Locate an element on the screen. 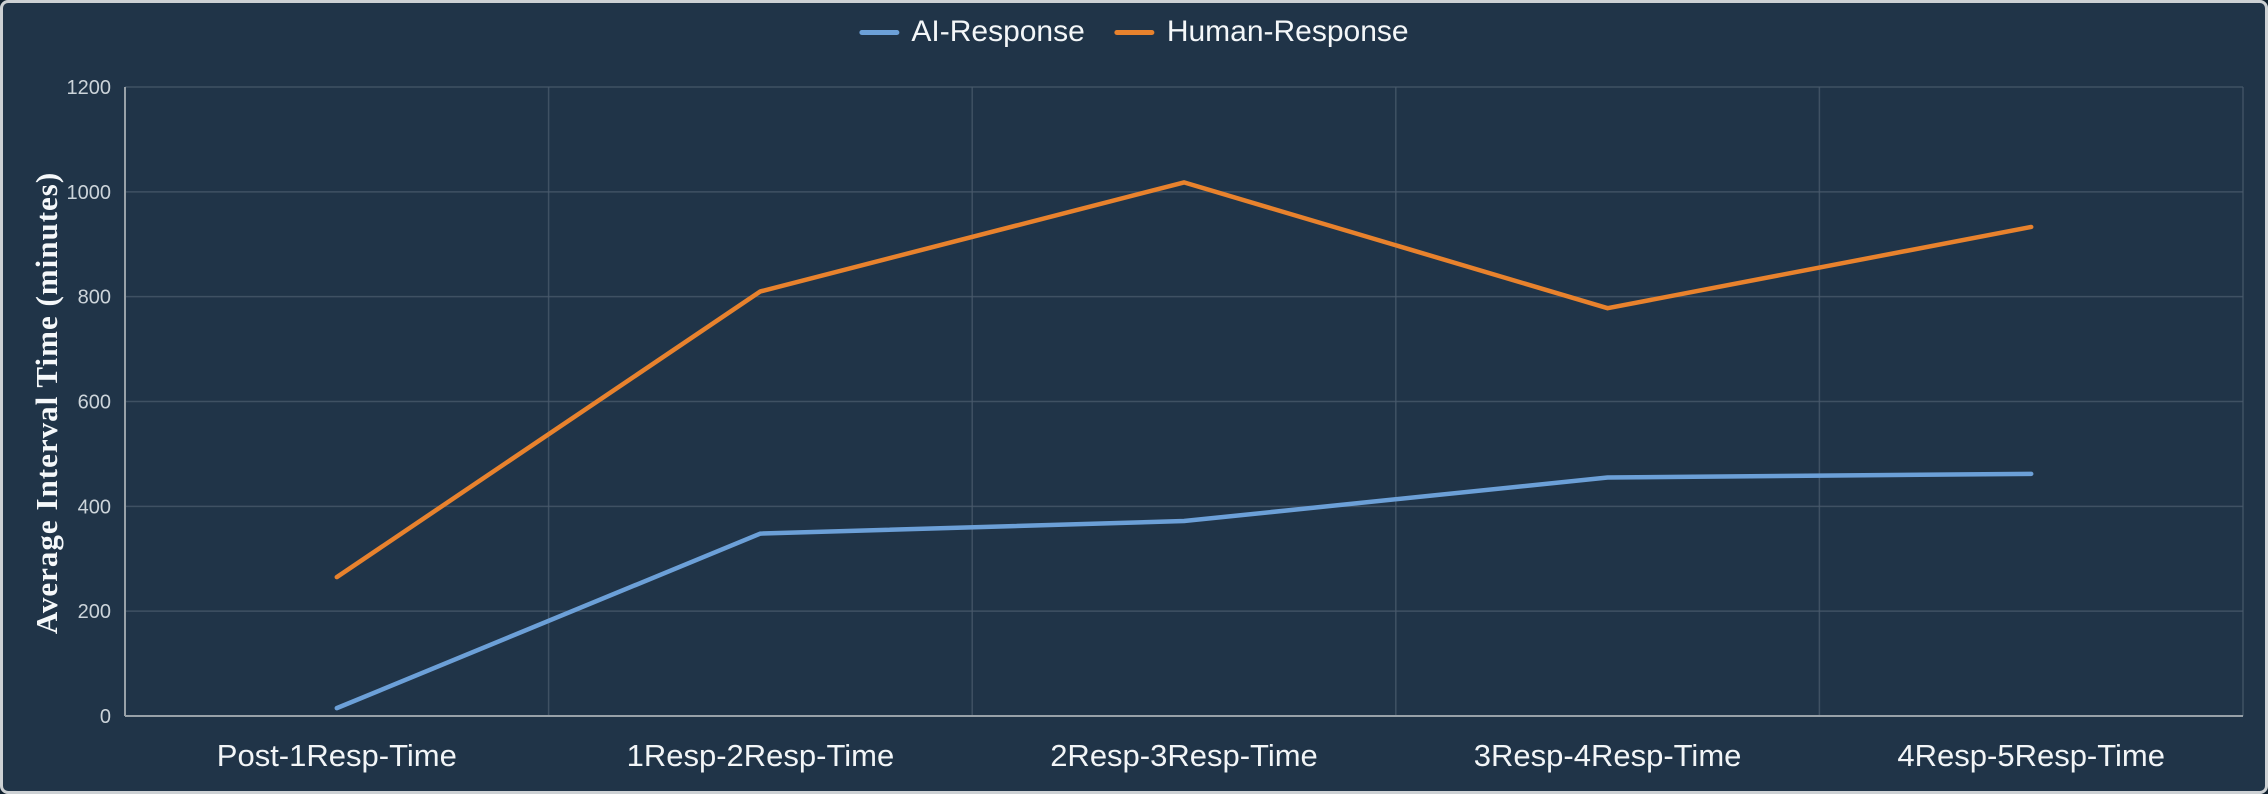  y-tick-label: 600 is located at coordinates (94, 403).